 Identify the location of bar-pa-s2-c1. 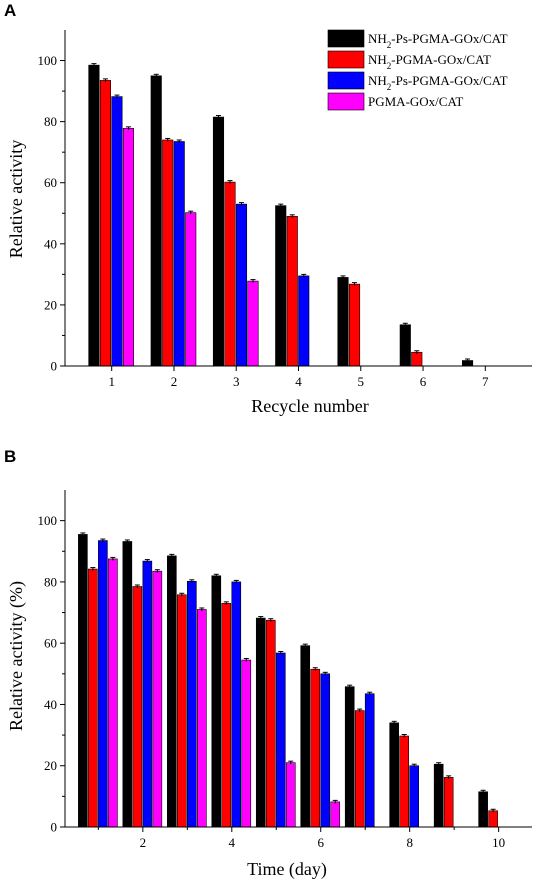
(179, 254).